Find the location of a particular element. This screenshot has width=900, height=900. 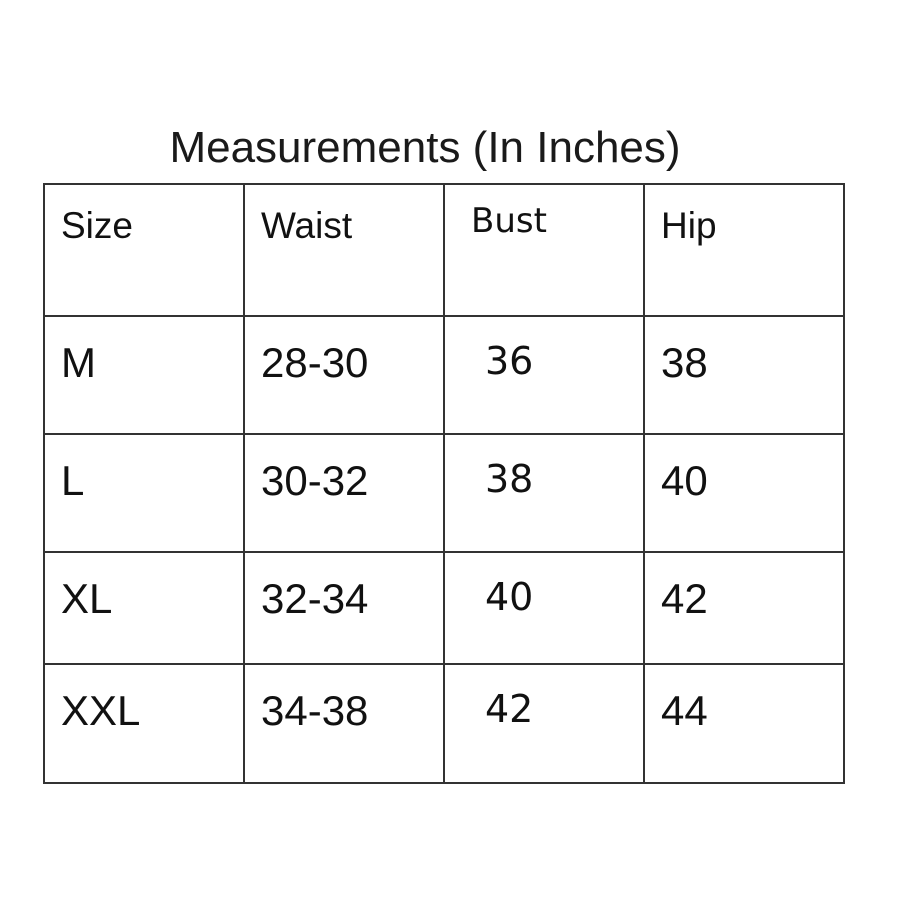

chart-title: Measurements (In Inches) is located at coordinates (425, 147).